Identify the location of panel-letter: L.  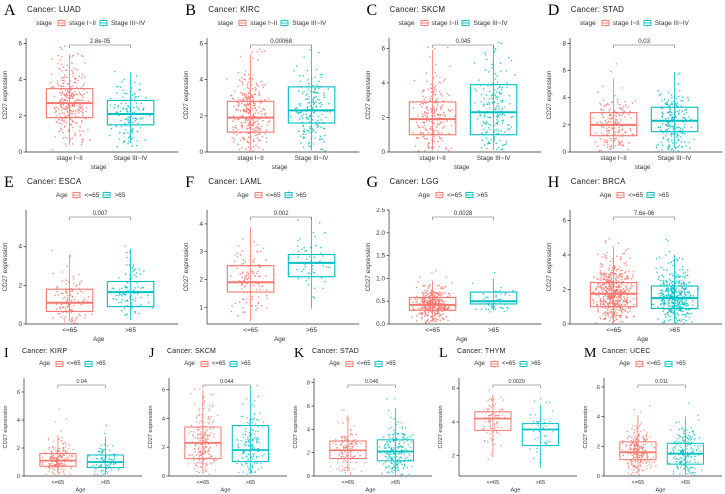
(443, 353).